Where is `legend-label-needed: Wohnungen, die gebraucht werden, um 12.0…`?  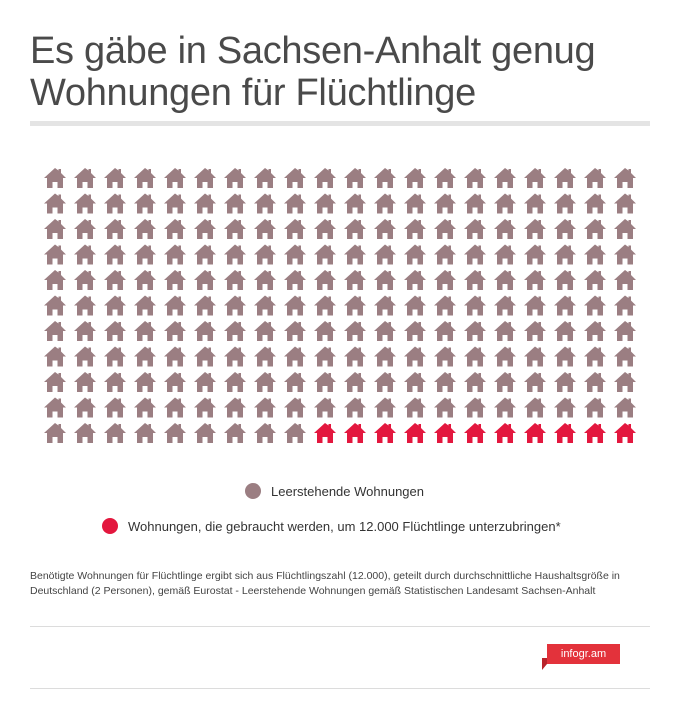 legend-label-needed: Wohnungen, die gebraucht werden, um 12.0… is located at coordinates (344, 526).